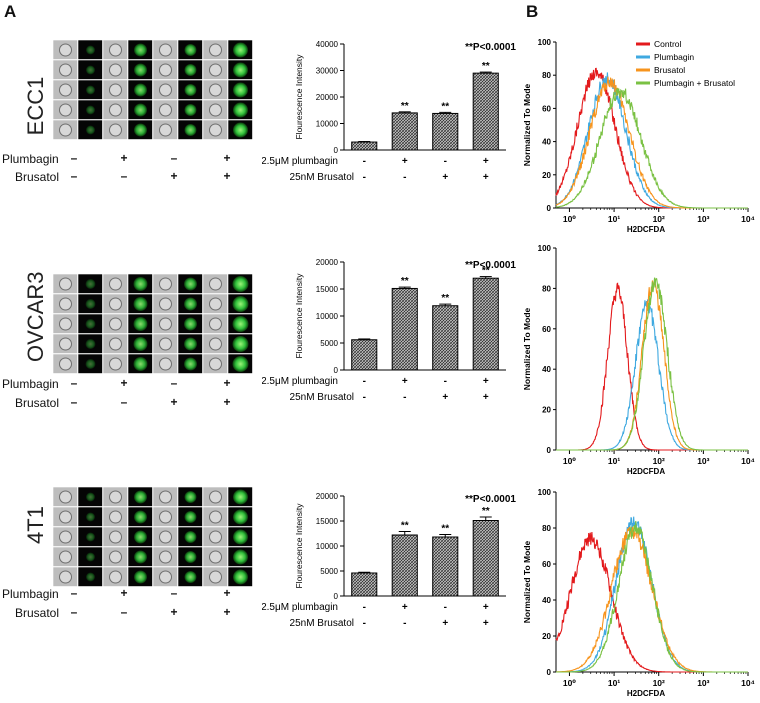 Image resolution: width=760 pixels, height=703 pixels. I want to click on x-tick-label: 10², so click(659, 461).